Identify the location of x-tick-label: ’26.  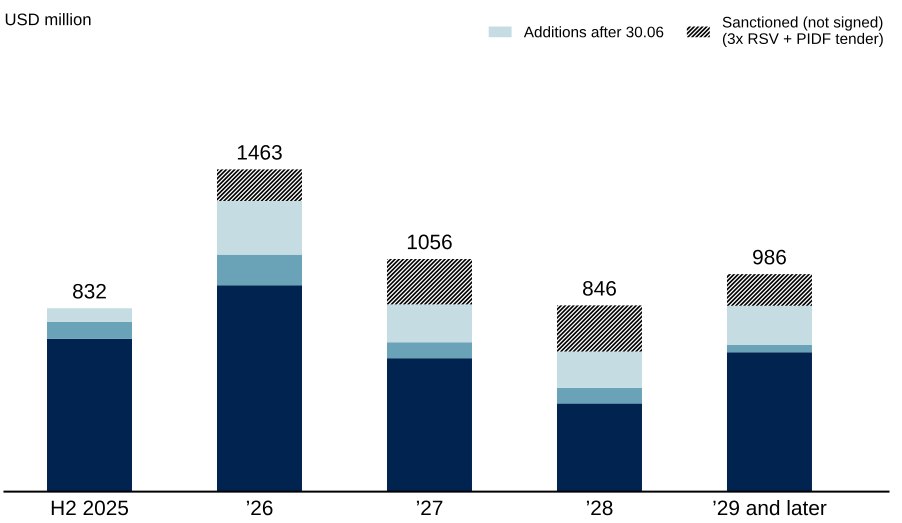
(259, 508).